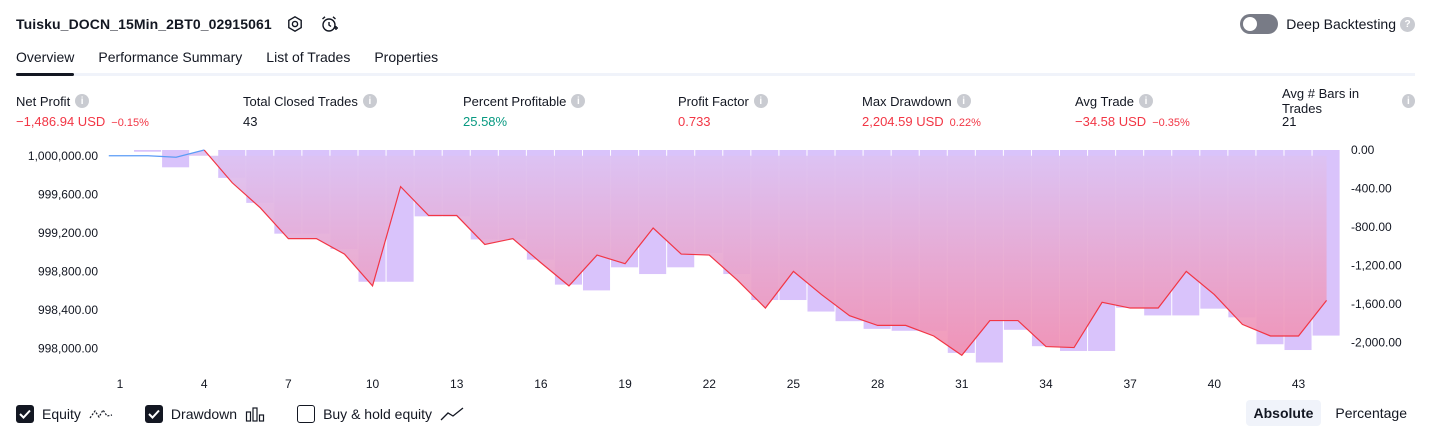 This screenshot has width=1431, height=438. I want to click on x-axis-tick-label: 13, so click(457, 384).